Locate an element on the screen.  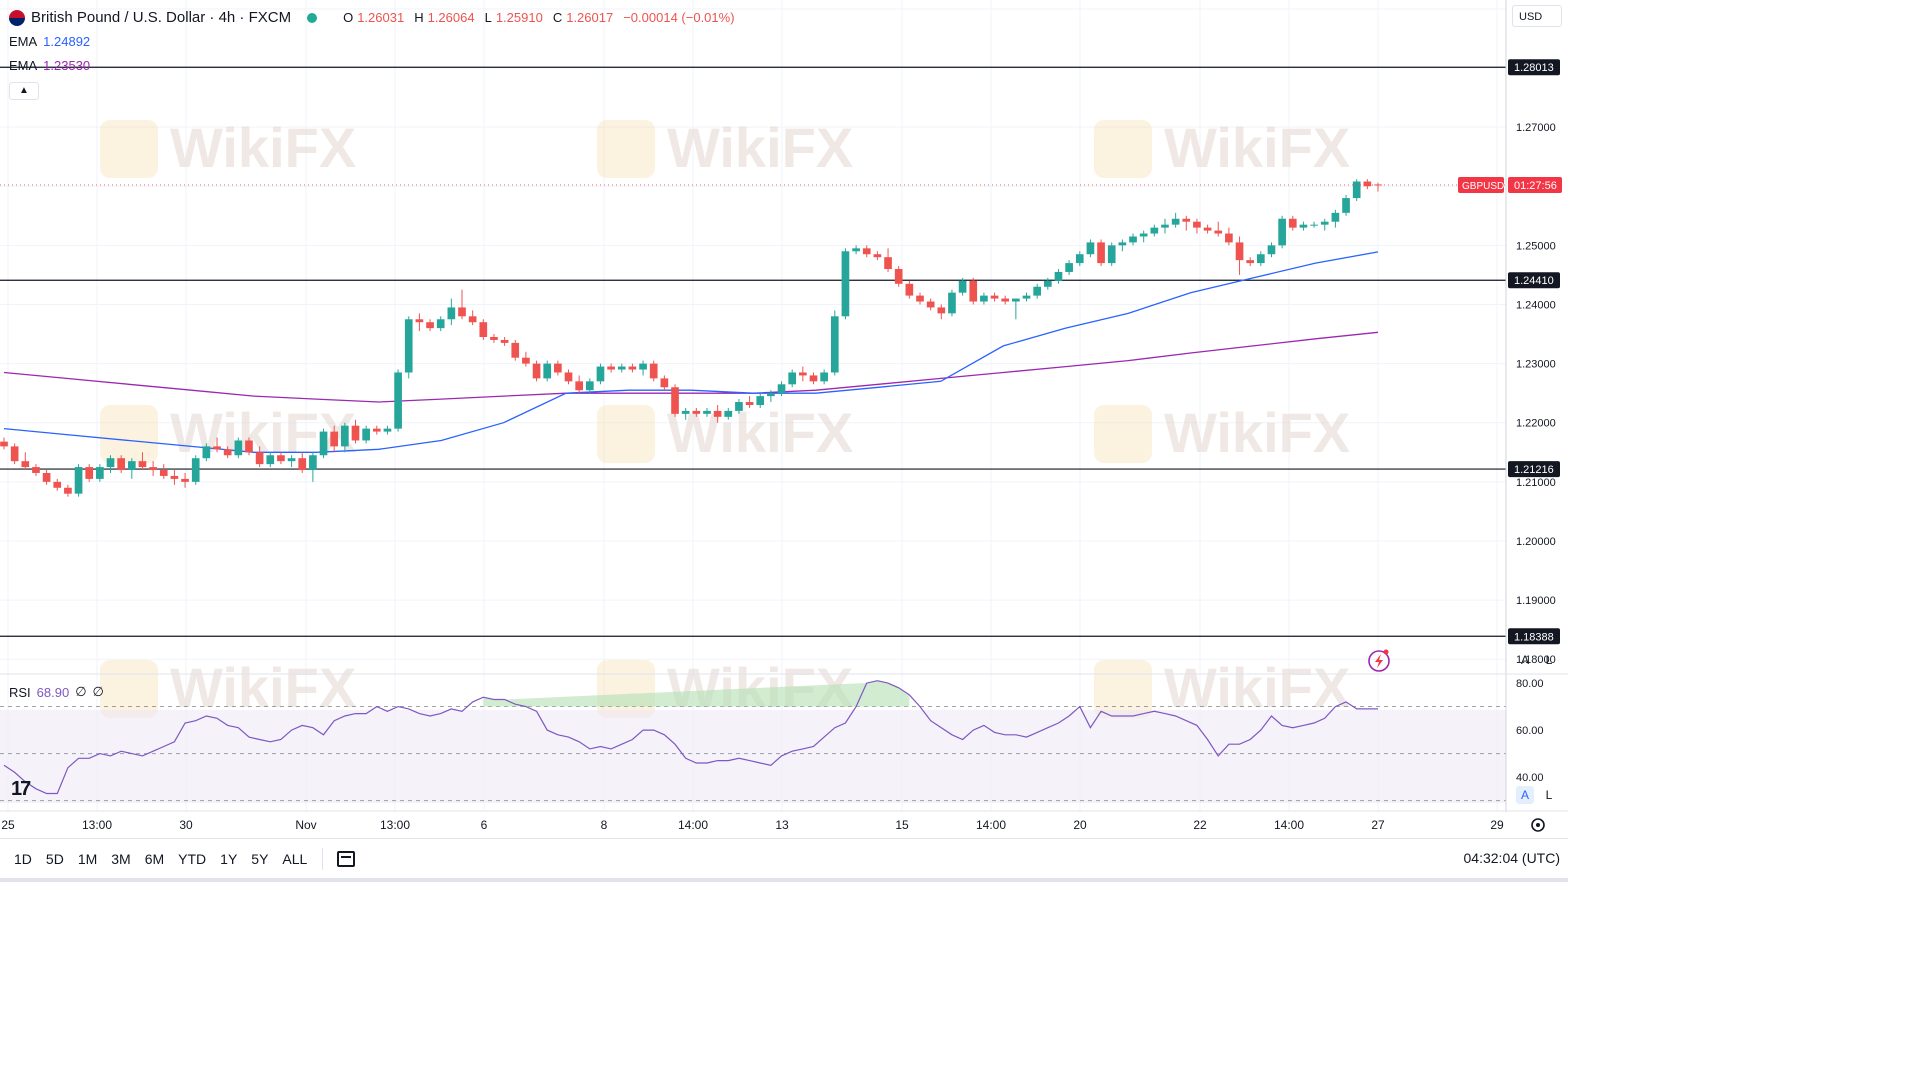
utc-clock: 04:32:04 (UTC) is located at coordinates (1511, 858).